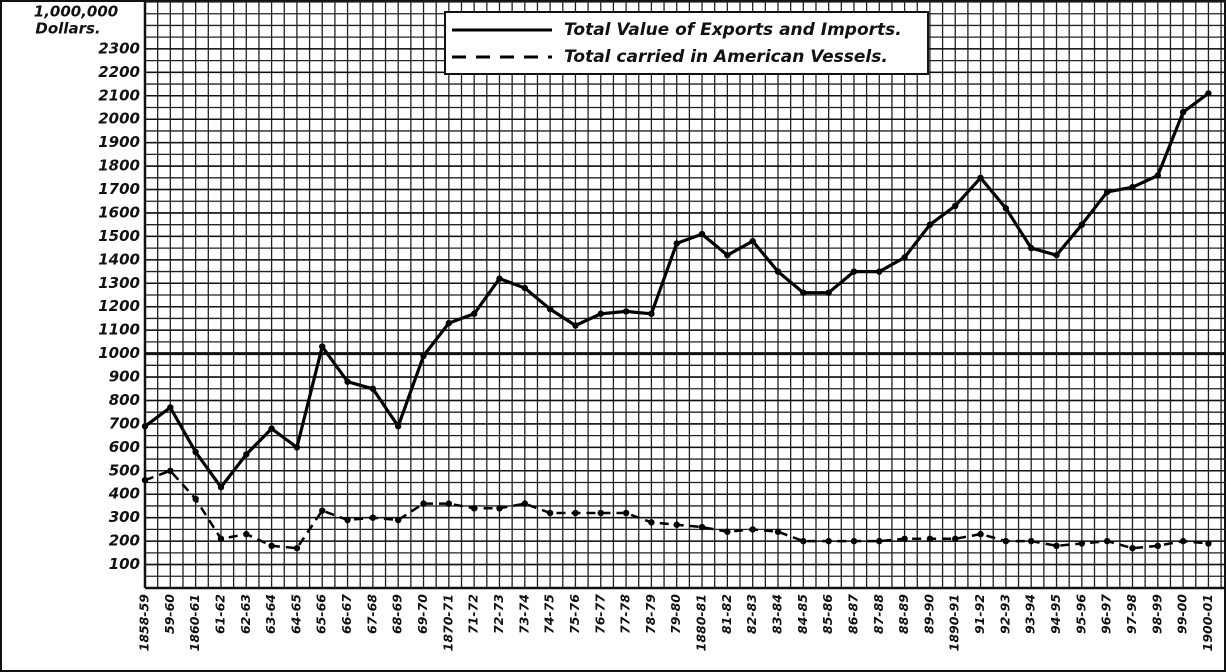  Describe the element at coordinates (124, 517) in the screenshot. I see `y-tick-label: 300` at that location.